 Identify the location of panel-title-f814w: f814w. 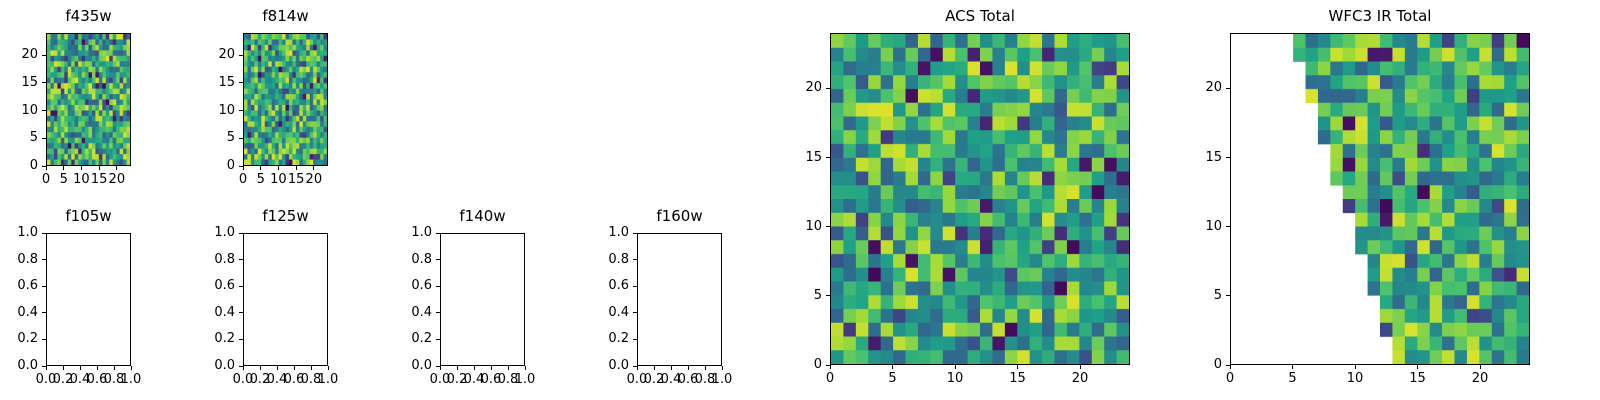
(285, 16).